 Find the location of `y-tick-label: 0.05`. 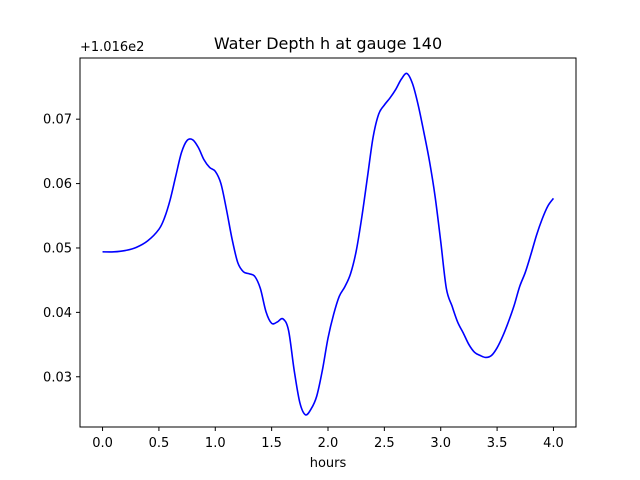

y-tick-label: 0.05 is located at coordinates (57, 248).